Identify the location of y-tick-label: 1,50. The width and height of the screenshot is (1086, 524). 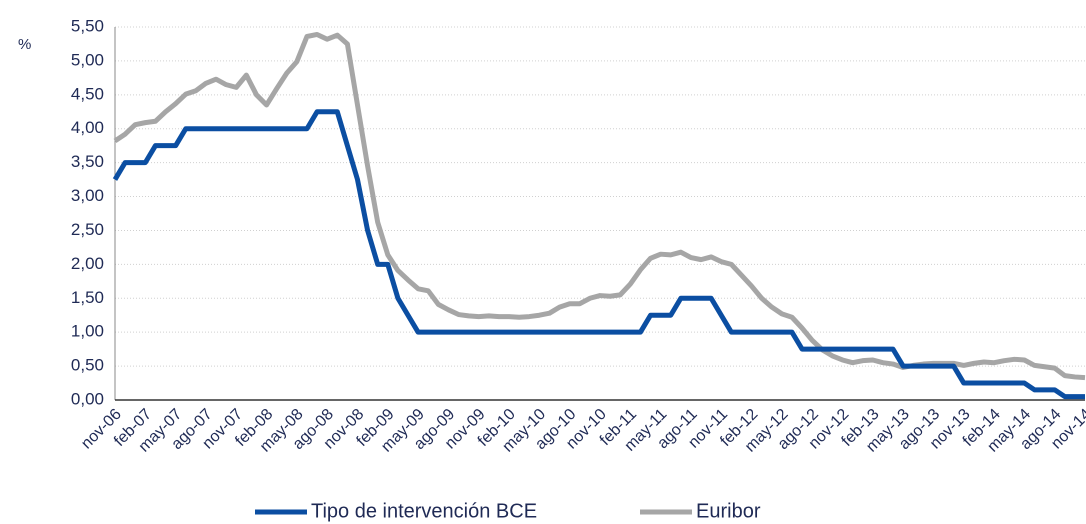
(87, 297).